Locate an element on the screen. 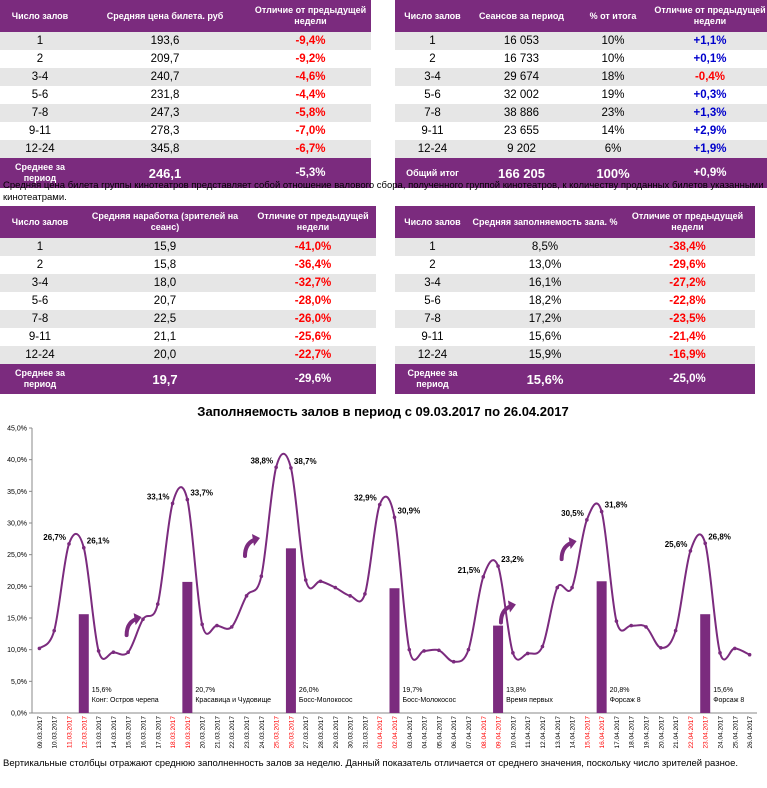 The width and height of the screenshot is (767, 788). x-tick-label: 13.04.2017 is located at coordinates (558, 732).